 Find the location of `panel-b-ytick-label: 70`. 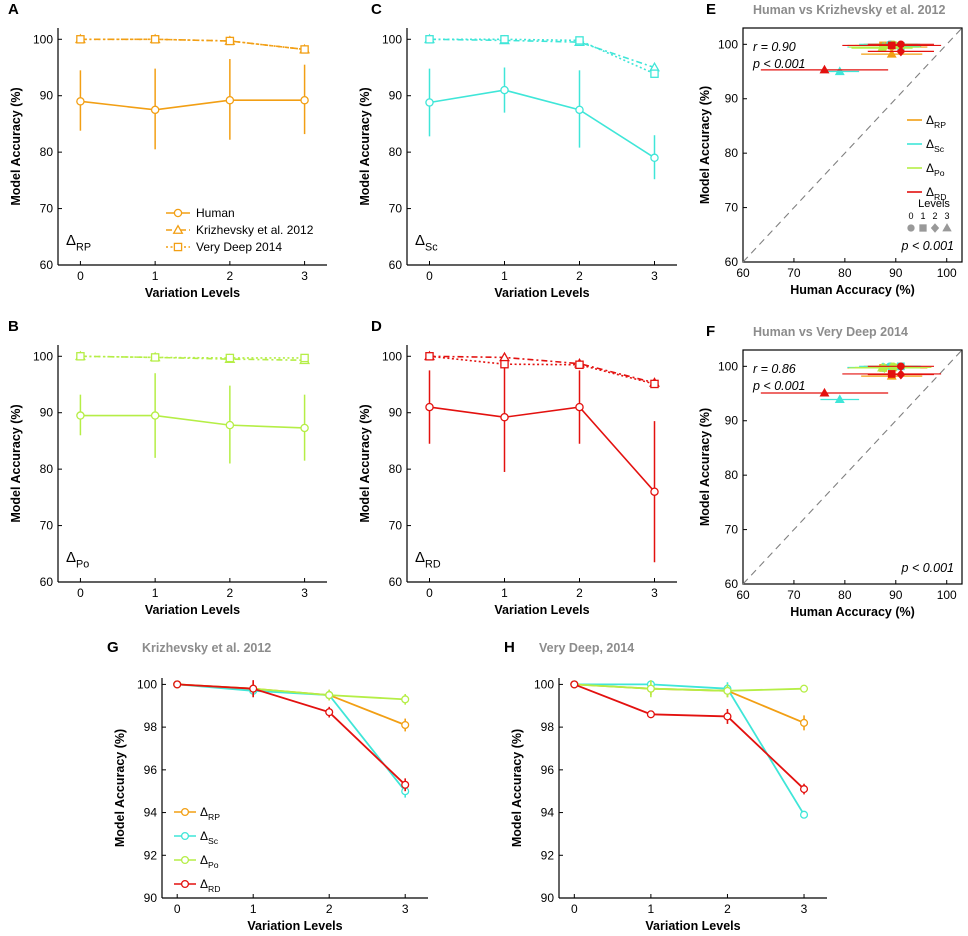

panel-b-ytick-label: 70 is located at coordinates (47, 526).